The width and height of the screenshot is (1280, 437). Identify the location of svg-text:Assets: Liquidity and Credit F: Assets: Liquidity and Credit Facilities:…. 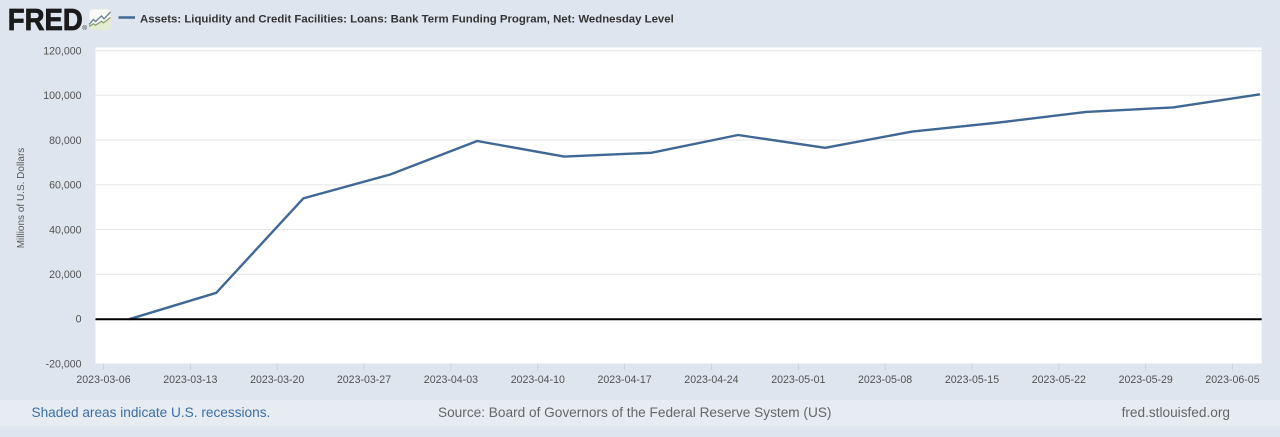
(407, 20).